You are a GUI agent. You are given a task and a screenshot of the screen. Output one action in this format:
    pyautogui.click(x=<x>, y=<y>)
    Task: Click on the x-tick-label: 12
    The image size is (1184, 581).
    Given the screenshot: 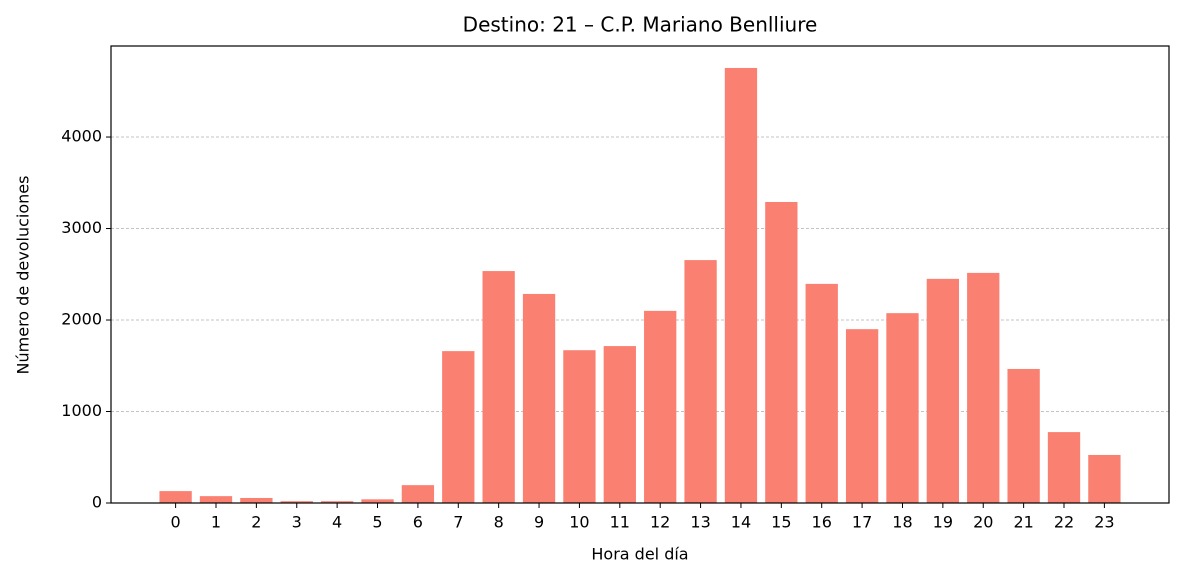 What is the action you would take?
    pyautogui.click(x=660, y=522)
    